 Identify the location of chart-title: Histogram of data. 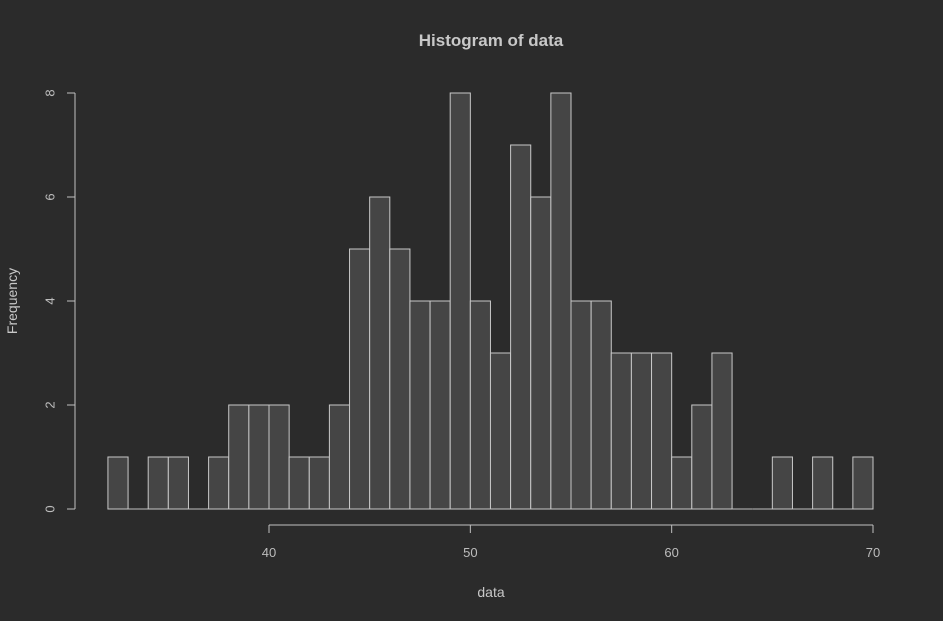
(491, 40).